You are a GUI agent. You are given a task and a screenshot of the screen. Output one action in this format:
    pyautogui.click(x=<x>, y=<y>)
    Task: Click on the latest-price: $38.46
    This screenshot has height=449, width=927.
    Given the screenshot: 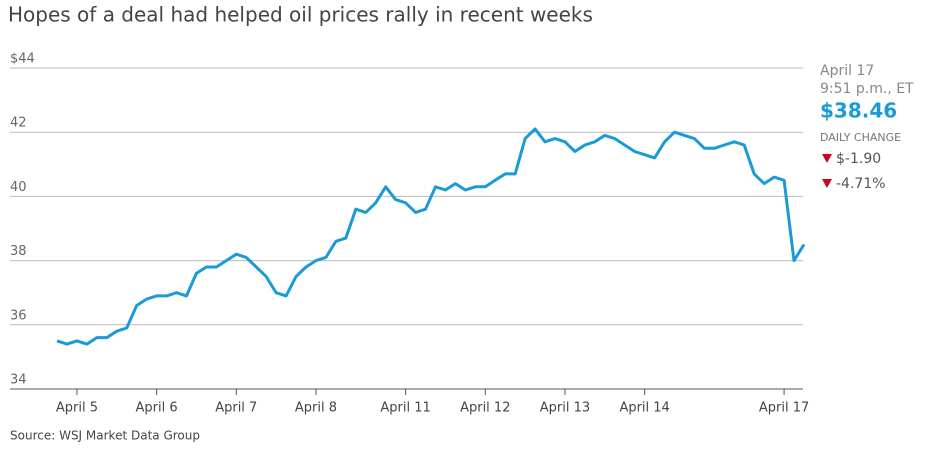 What is the action you would take?
    pyautogui.click(x=858, y=111)
    